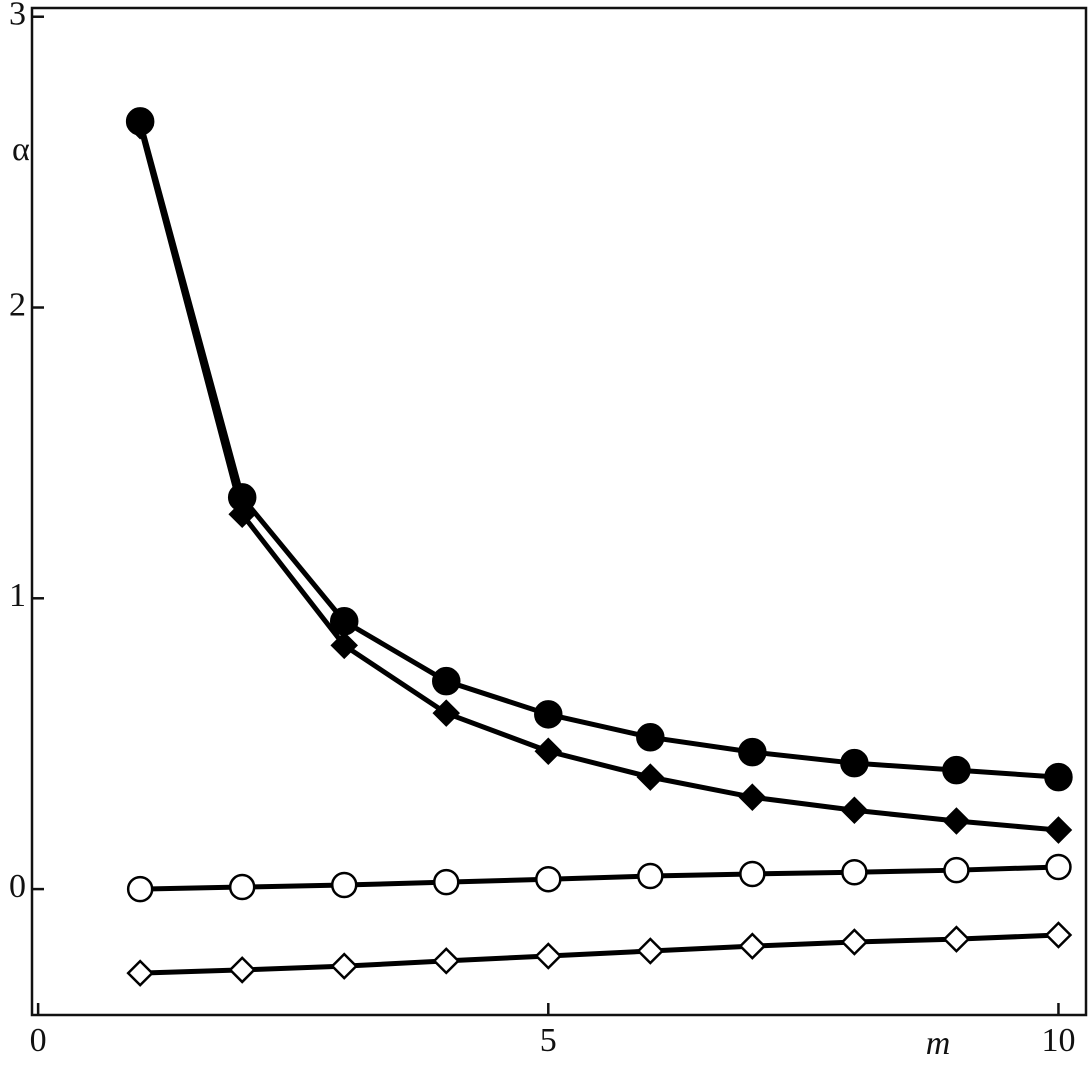 The width and height of the screenshot is (1089, 1066). What do you see at coordinates (17, 304) in the screenshot?
I see `y-tick-label: 2` at bounding box center [17, 304].